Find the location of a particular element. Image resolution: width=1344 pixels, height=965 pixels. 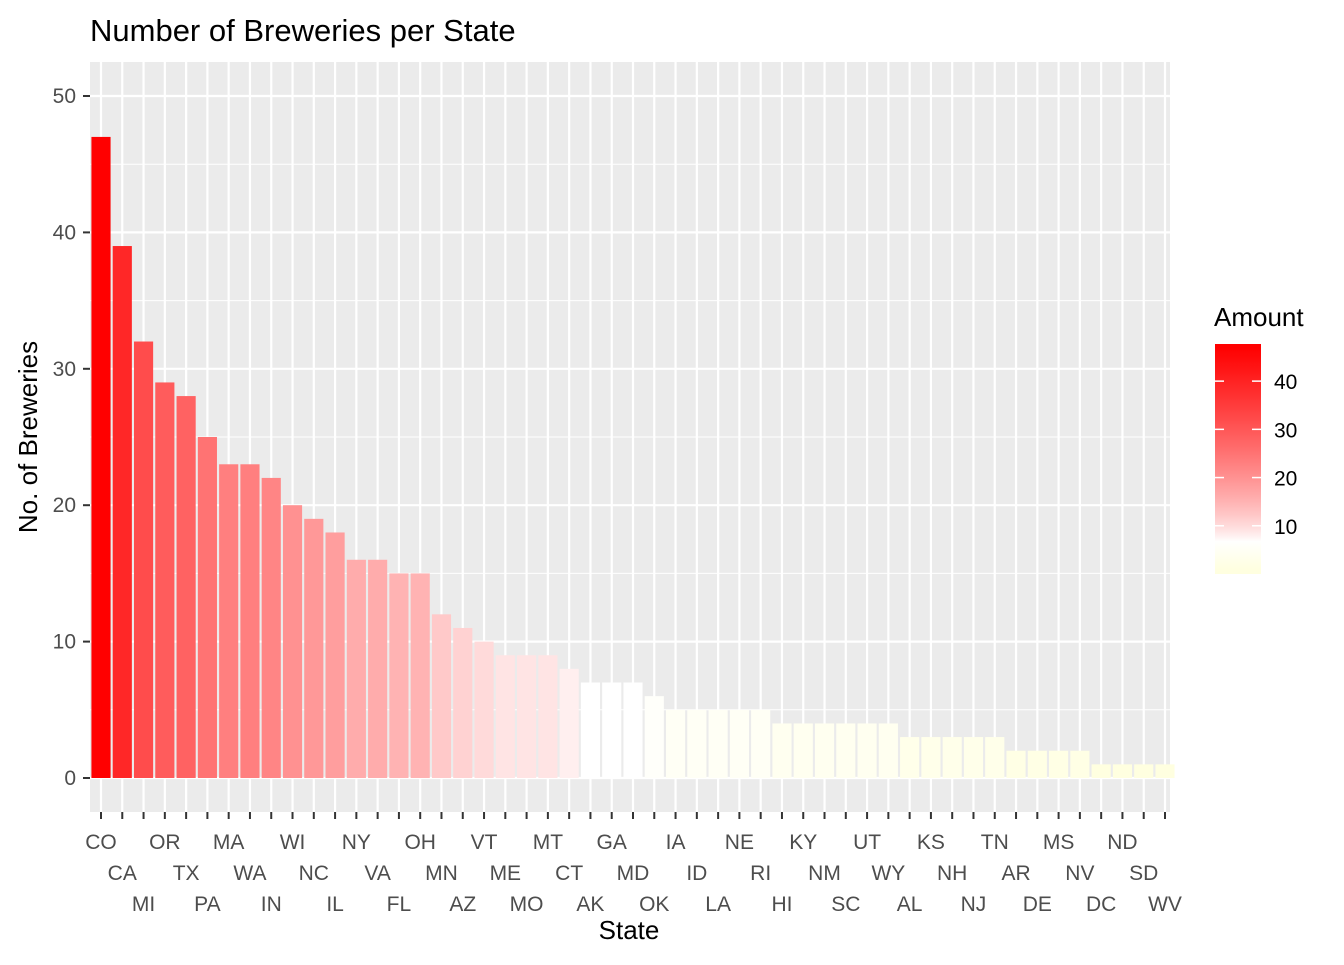

bar-mn is located at coordinates (441, 696).